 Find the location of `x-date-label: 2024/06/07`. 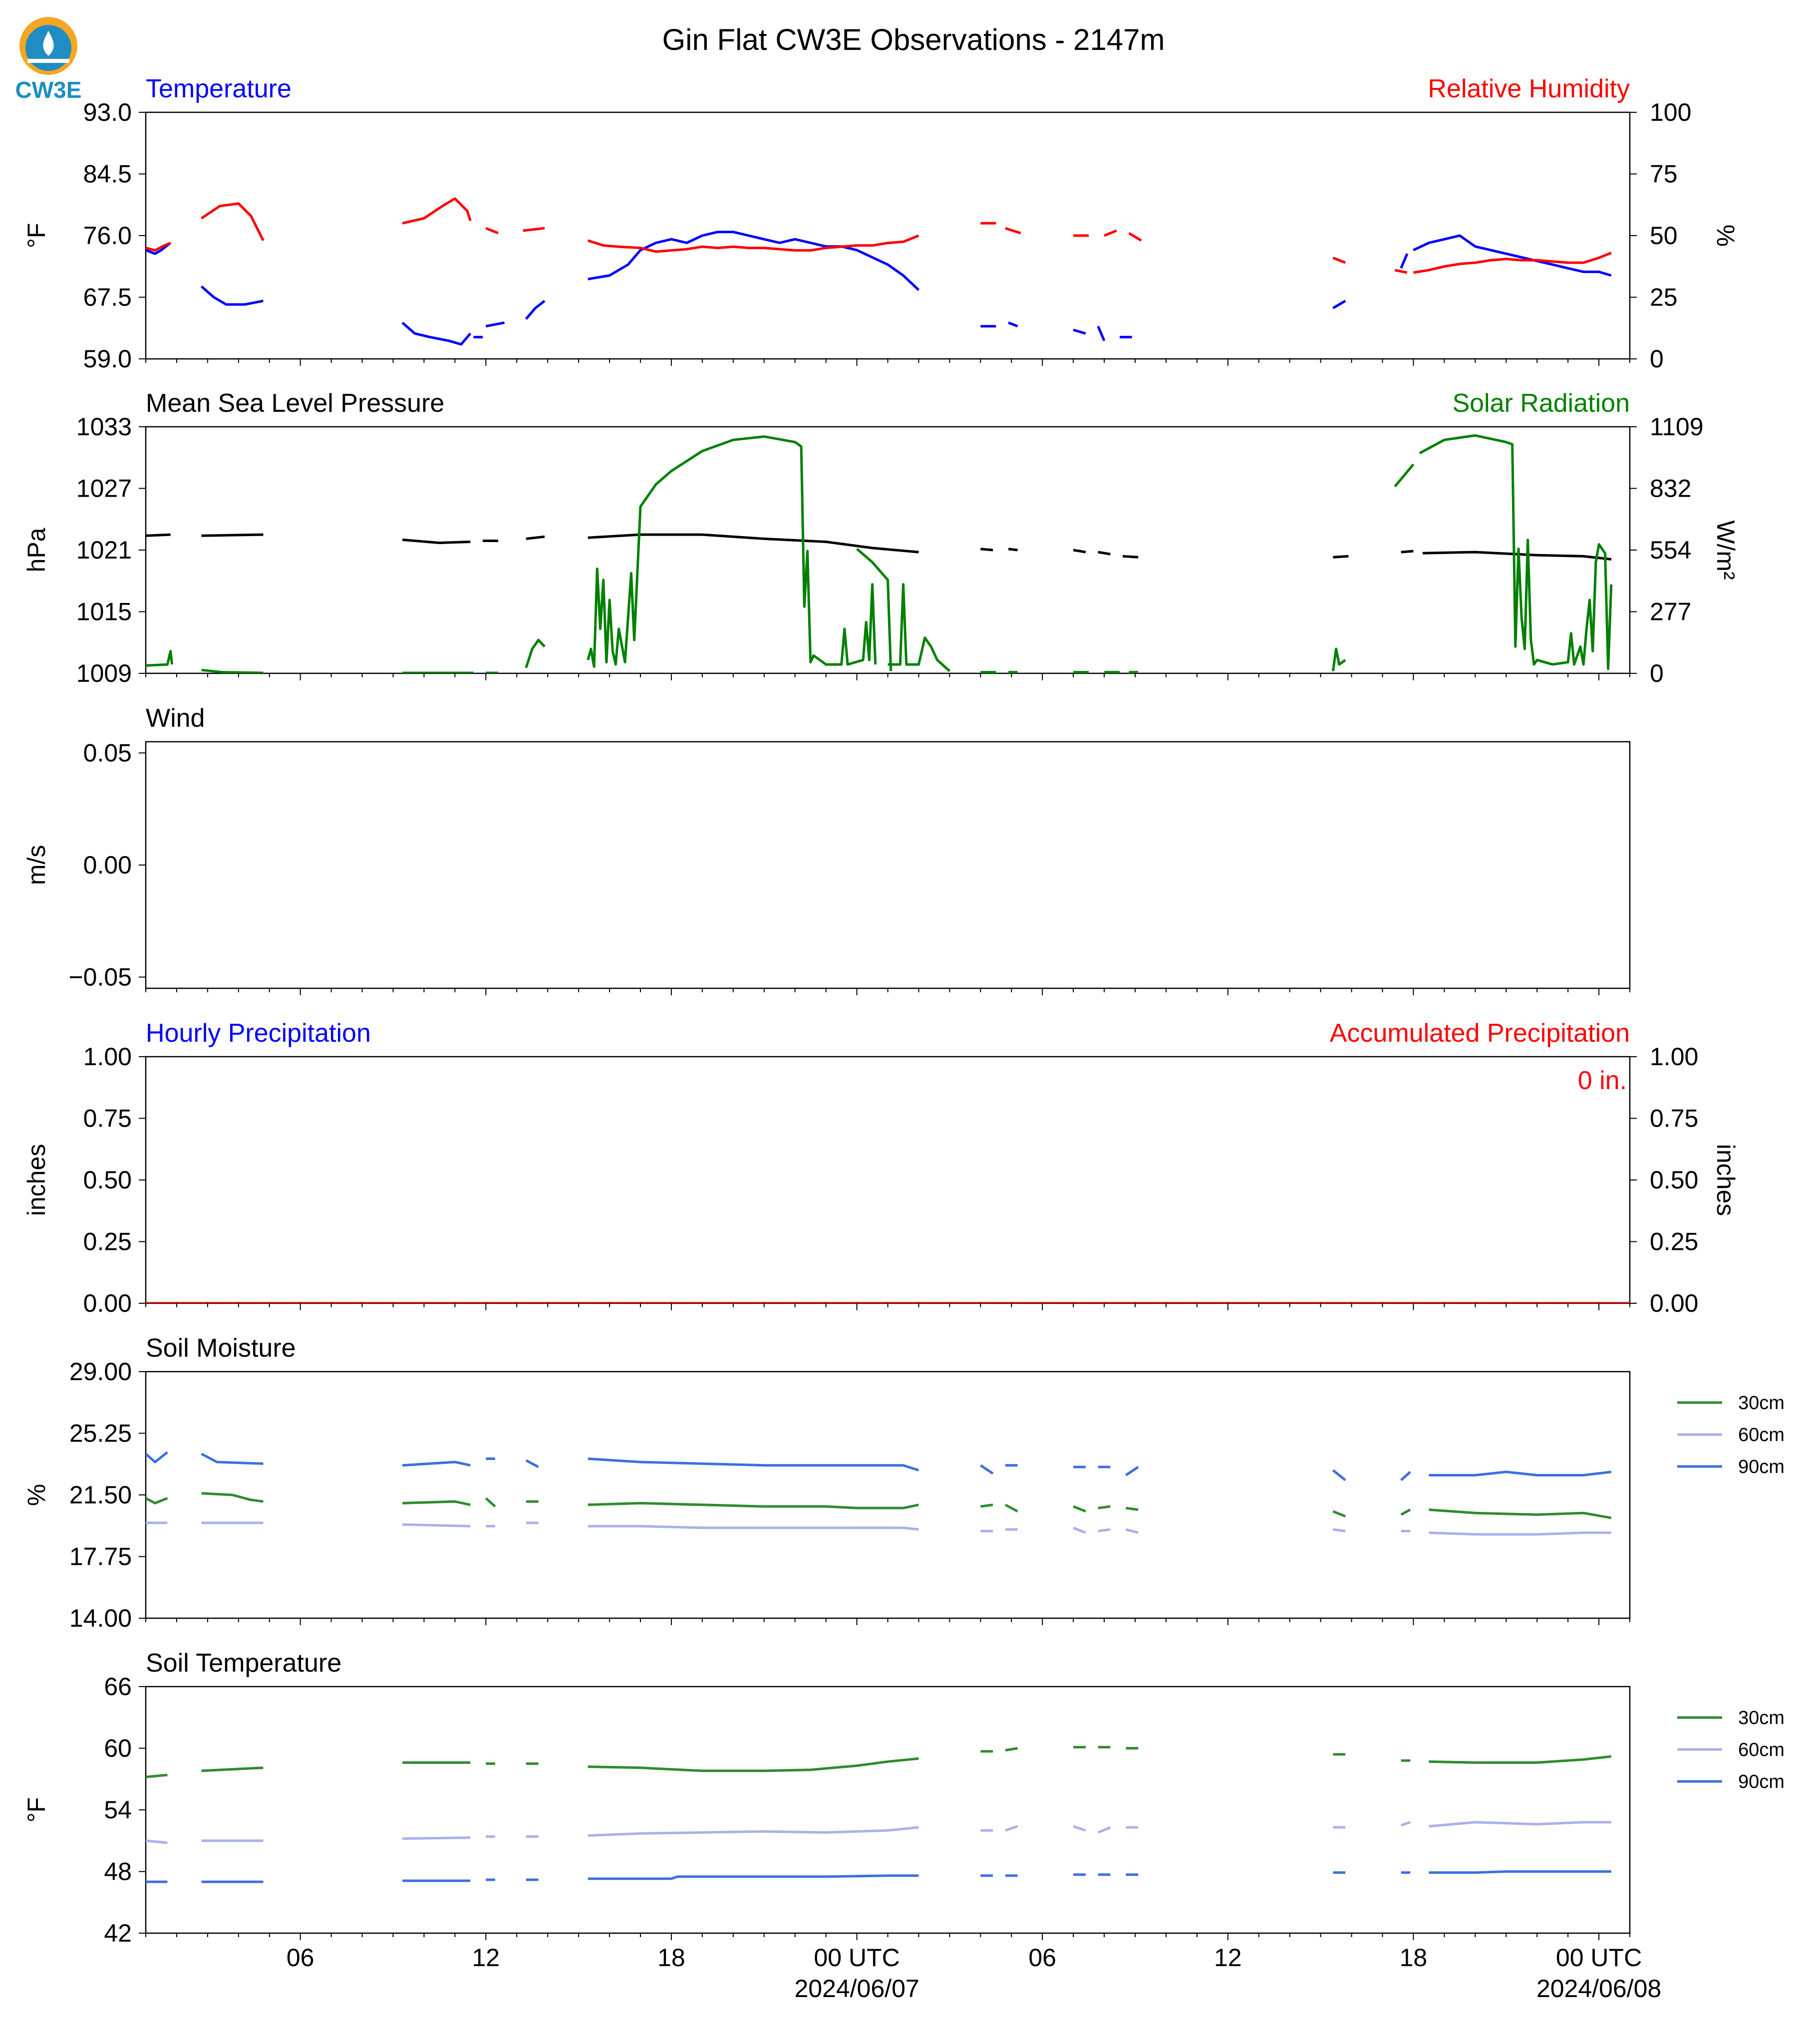

x-date-label: 2024/06/07 is located at coordinates (856, 1989).